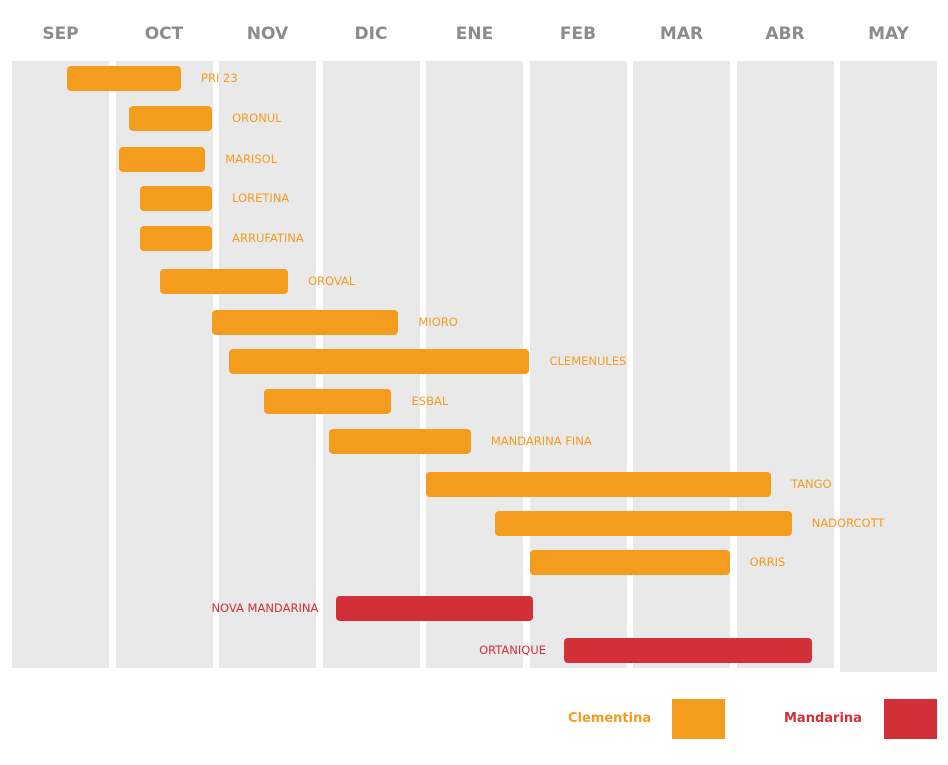 This screenshot has height=765, width=948. What do you see at coordinates (60, 34) in the screenshot?
I see `month-label: SEP` at bounding box center [60, 34].